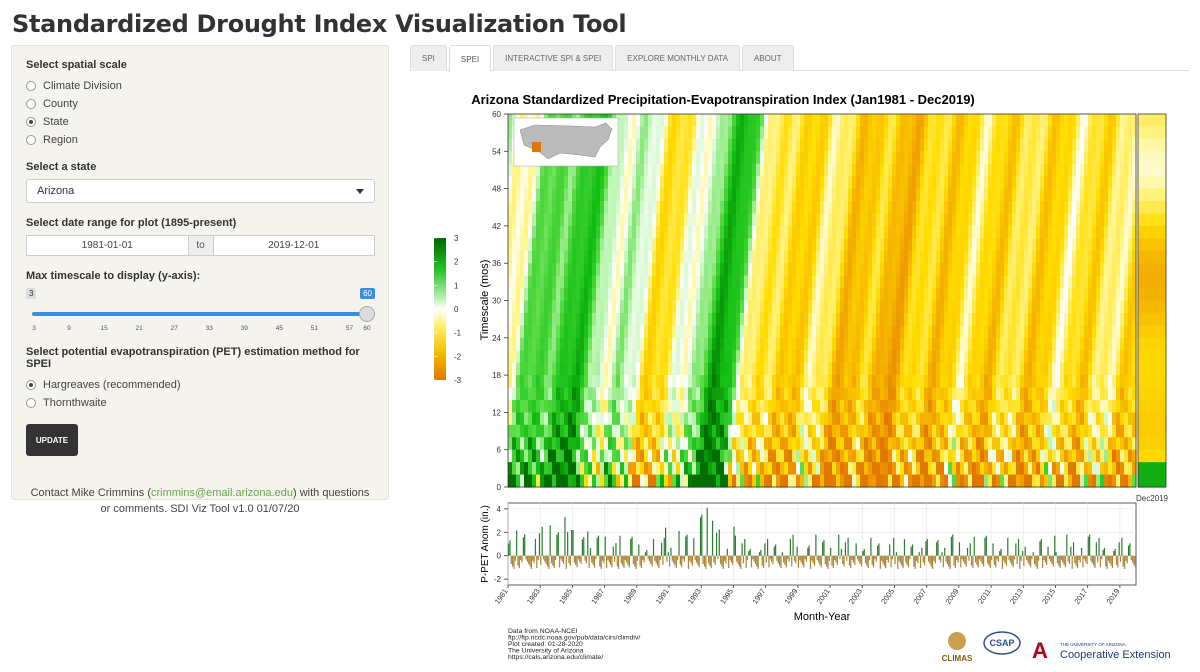 The image size is (1200, 672). What do you see at coordinates (52, 440) in the screenshot?
I see `update-button: UPDATE` at bounding box center [52, 440].